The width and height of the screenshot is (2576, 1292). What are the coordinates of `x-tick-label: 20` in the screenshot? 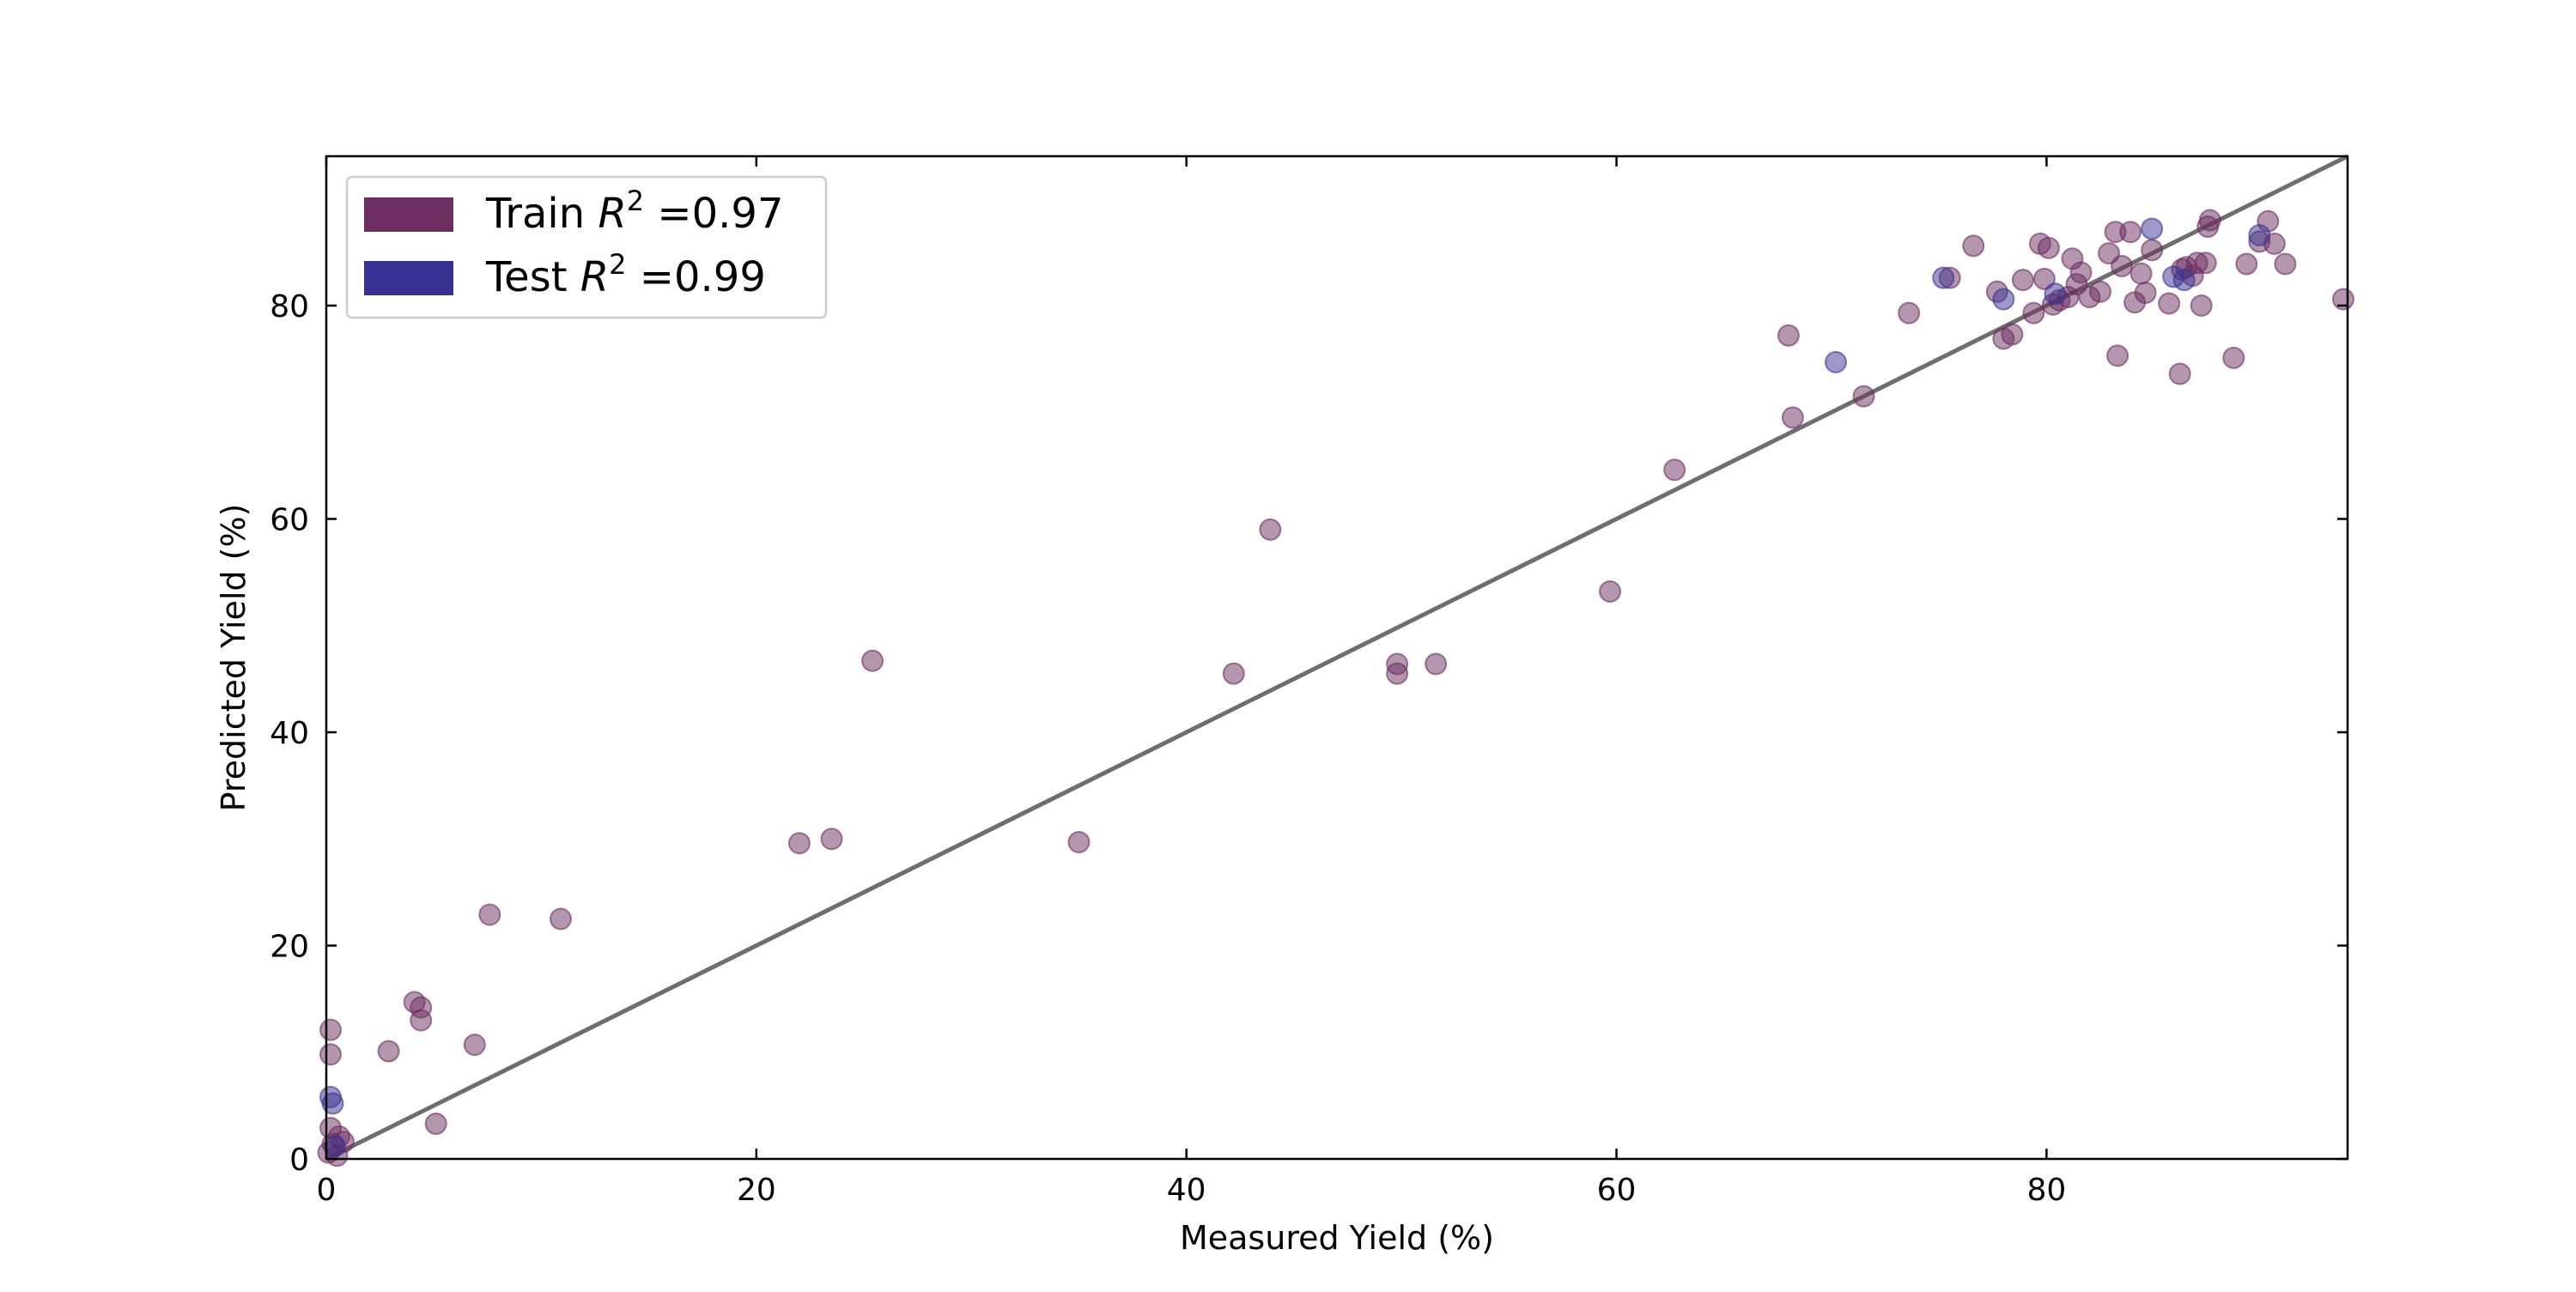 It's located at (757, 1190).